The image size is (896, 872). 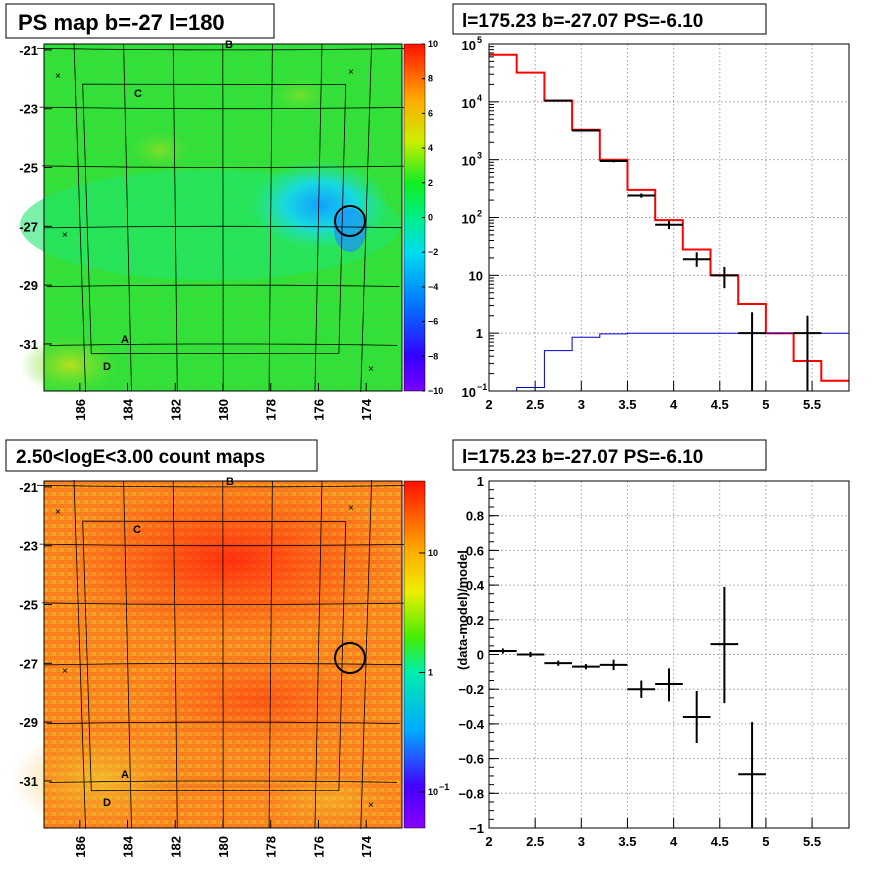 What do you see at coordinates (430, 183) in the screenshot?
I see `palette-tick-label: 2` at bounding box center [430, 183].